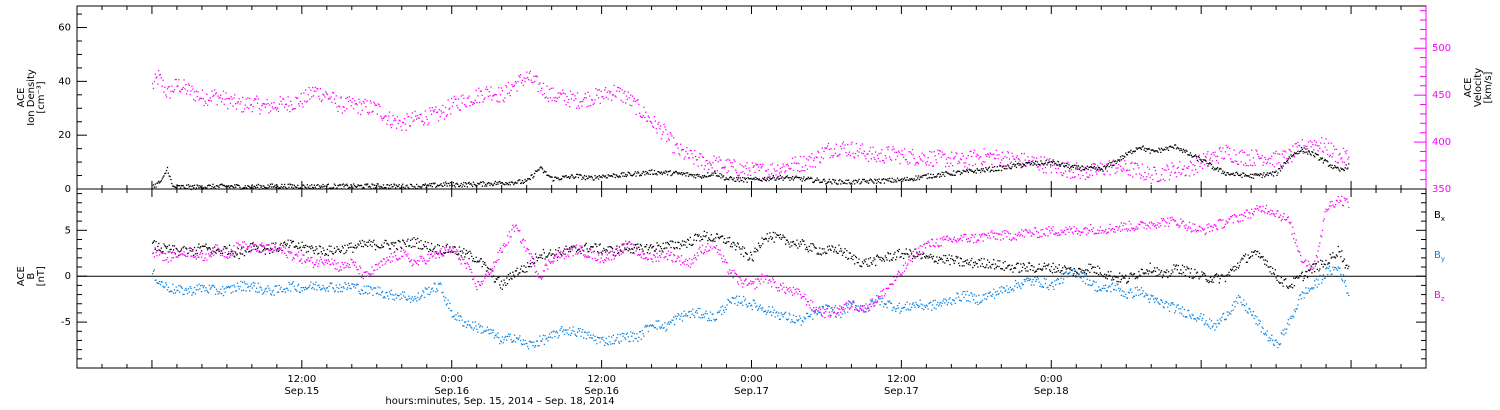 Image resolution: width=1500 pixels, height=410 pixels. Describe the element at coordinates (41, 276) in the screenshot. I see `b-axis-label-line: [nT]` at that location.